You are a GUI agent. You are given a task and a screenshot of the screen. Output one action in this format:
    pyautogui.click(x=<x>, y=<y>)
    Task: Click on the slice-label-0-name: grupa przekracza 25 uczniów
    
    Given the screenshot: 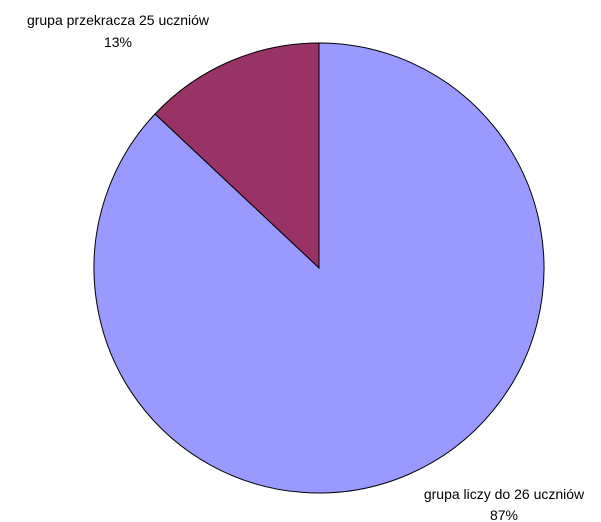 What is the action you would take?
    pyautogui.click(x=118, y=20)
    